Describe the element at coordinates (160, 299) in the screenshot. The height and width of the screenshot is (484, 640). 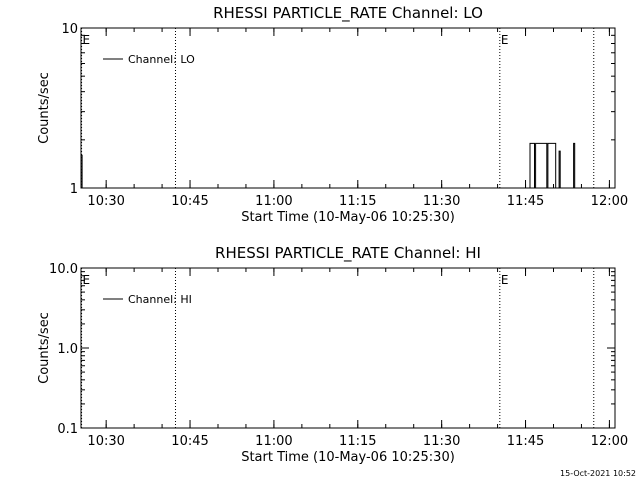
I see `legend-label: Channel: HI` at that location.